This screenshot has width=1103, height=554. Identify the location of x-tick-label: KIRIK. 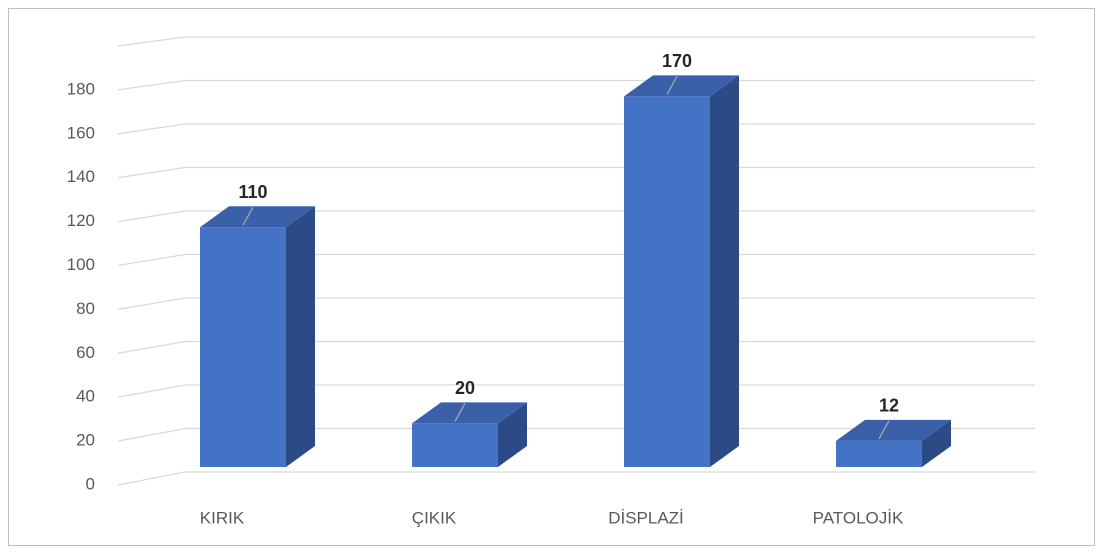
(222, 517).